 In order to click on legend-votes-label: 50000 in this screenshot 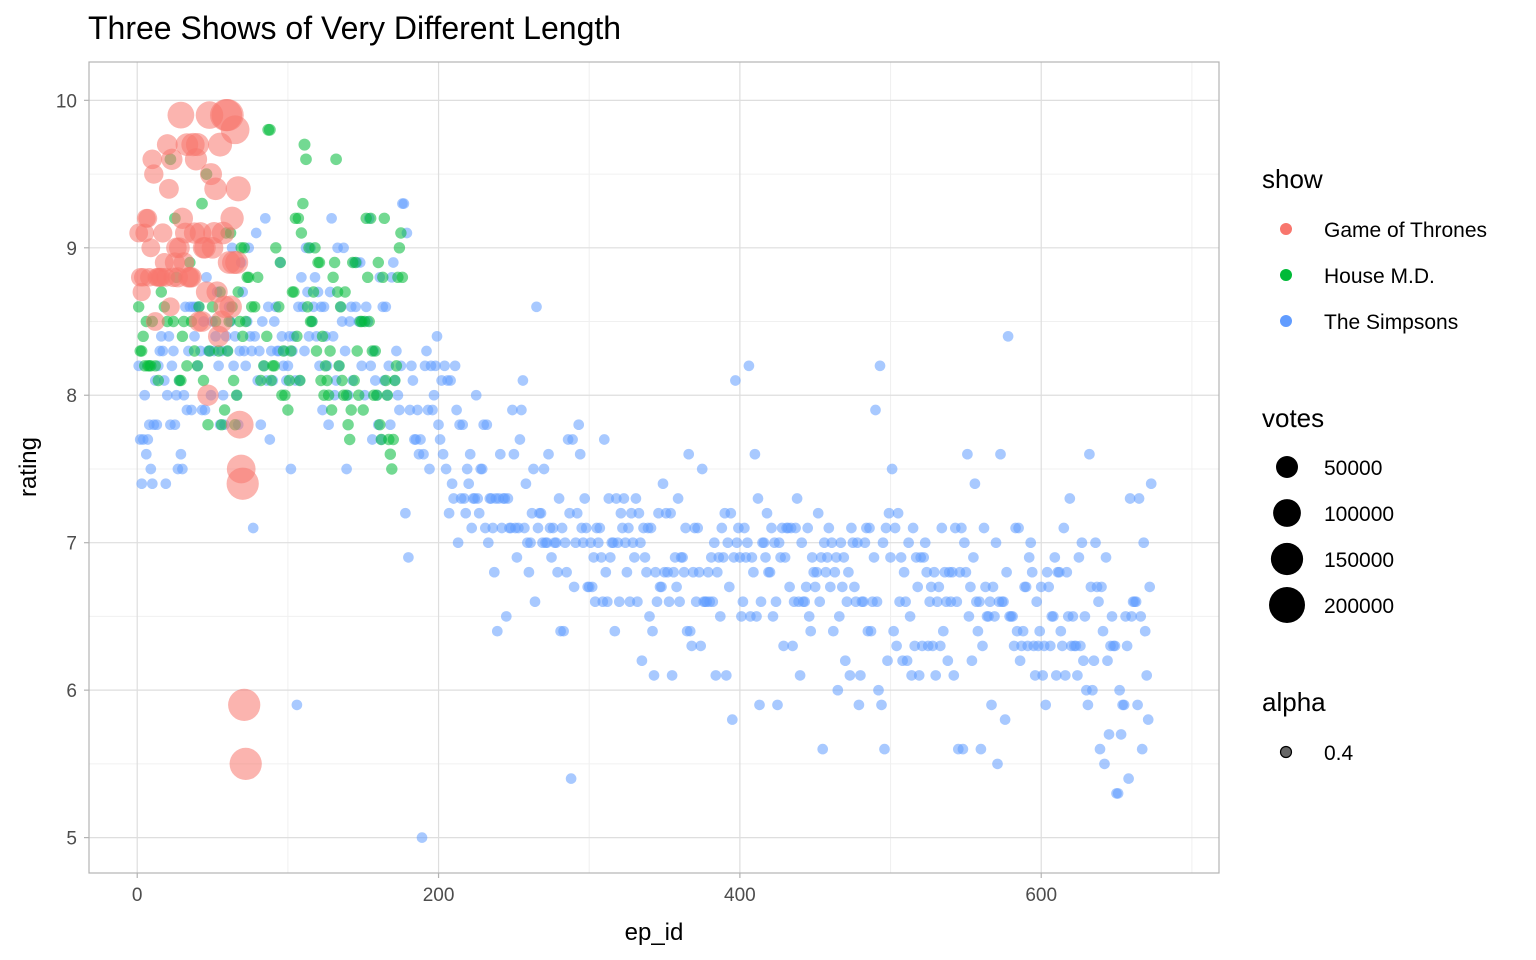, I will do `click(1353, 468)`.